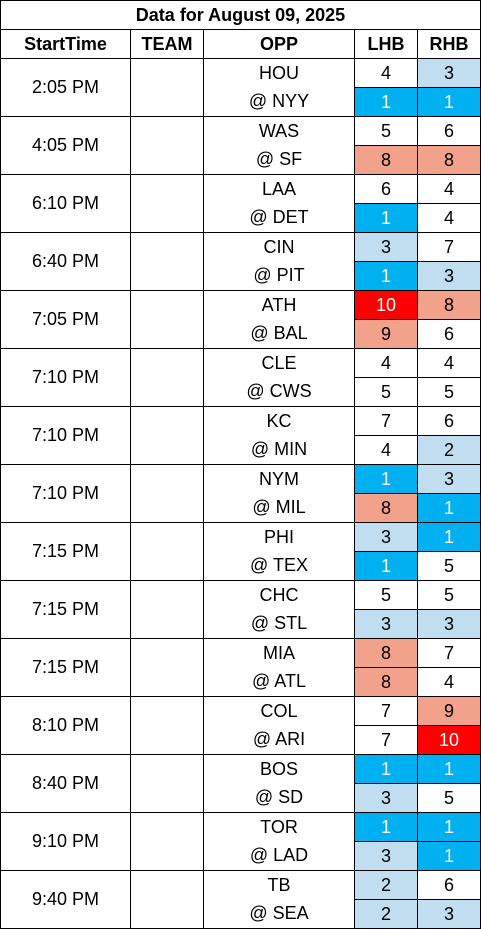 The height and width of the screenshot is (929, 481). I want to click on table-row: 7:05 PM ATH 10 8, so click(240, 319).